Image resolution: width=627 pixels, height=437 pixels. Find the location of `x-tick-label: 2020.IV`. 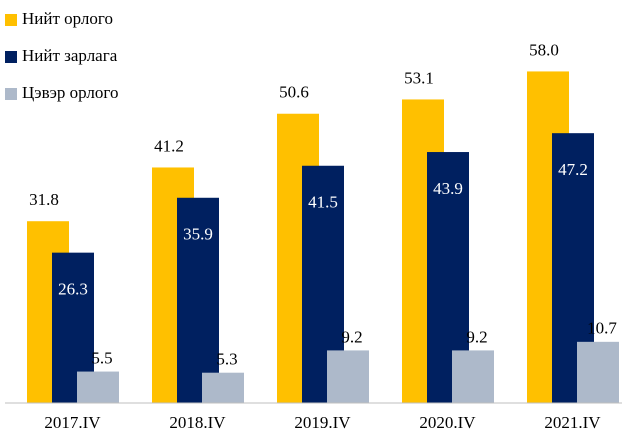

x-tick-label: 2020.IV is located at coordinates (447, 422).